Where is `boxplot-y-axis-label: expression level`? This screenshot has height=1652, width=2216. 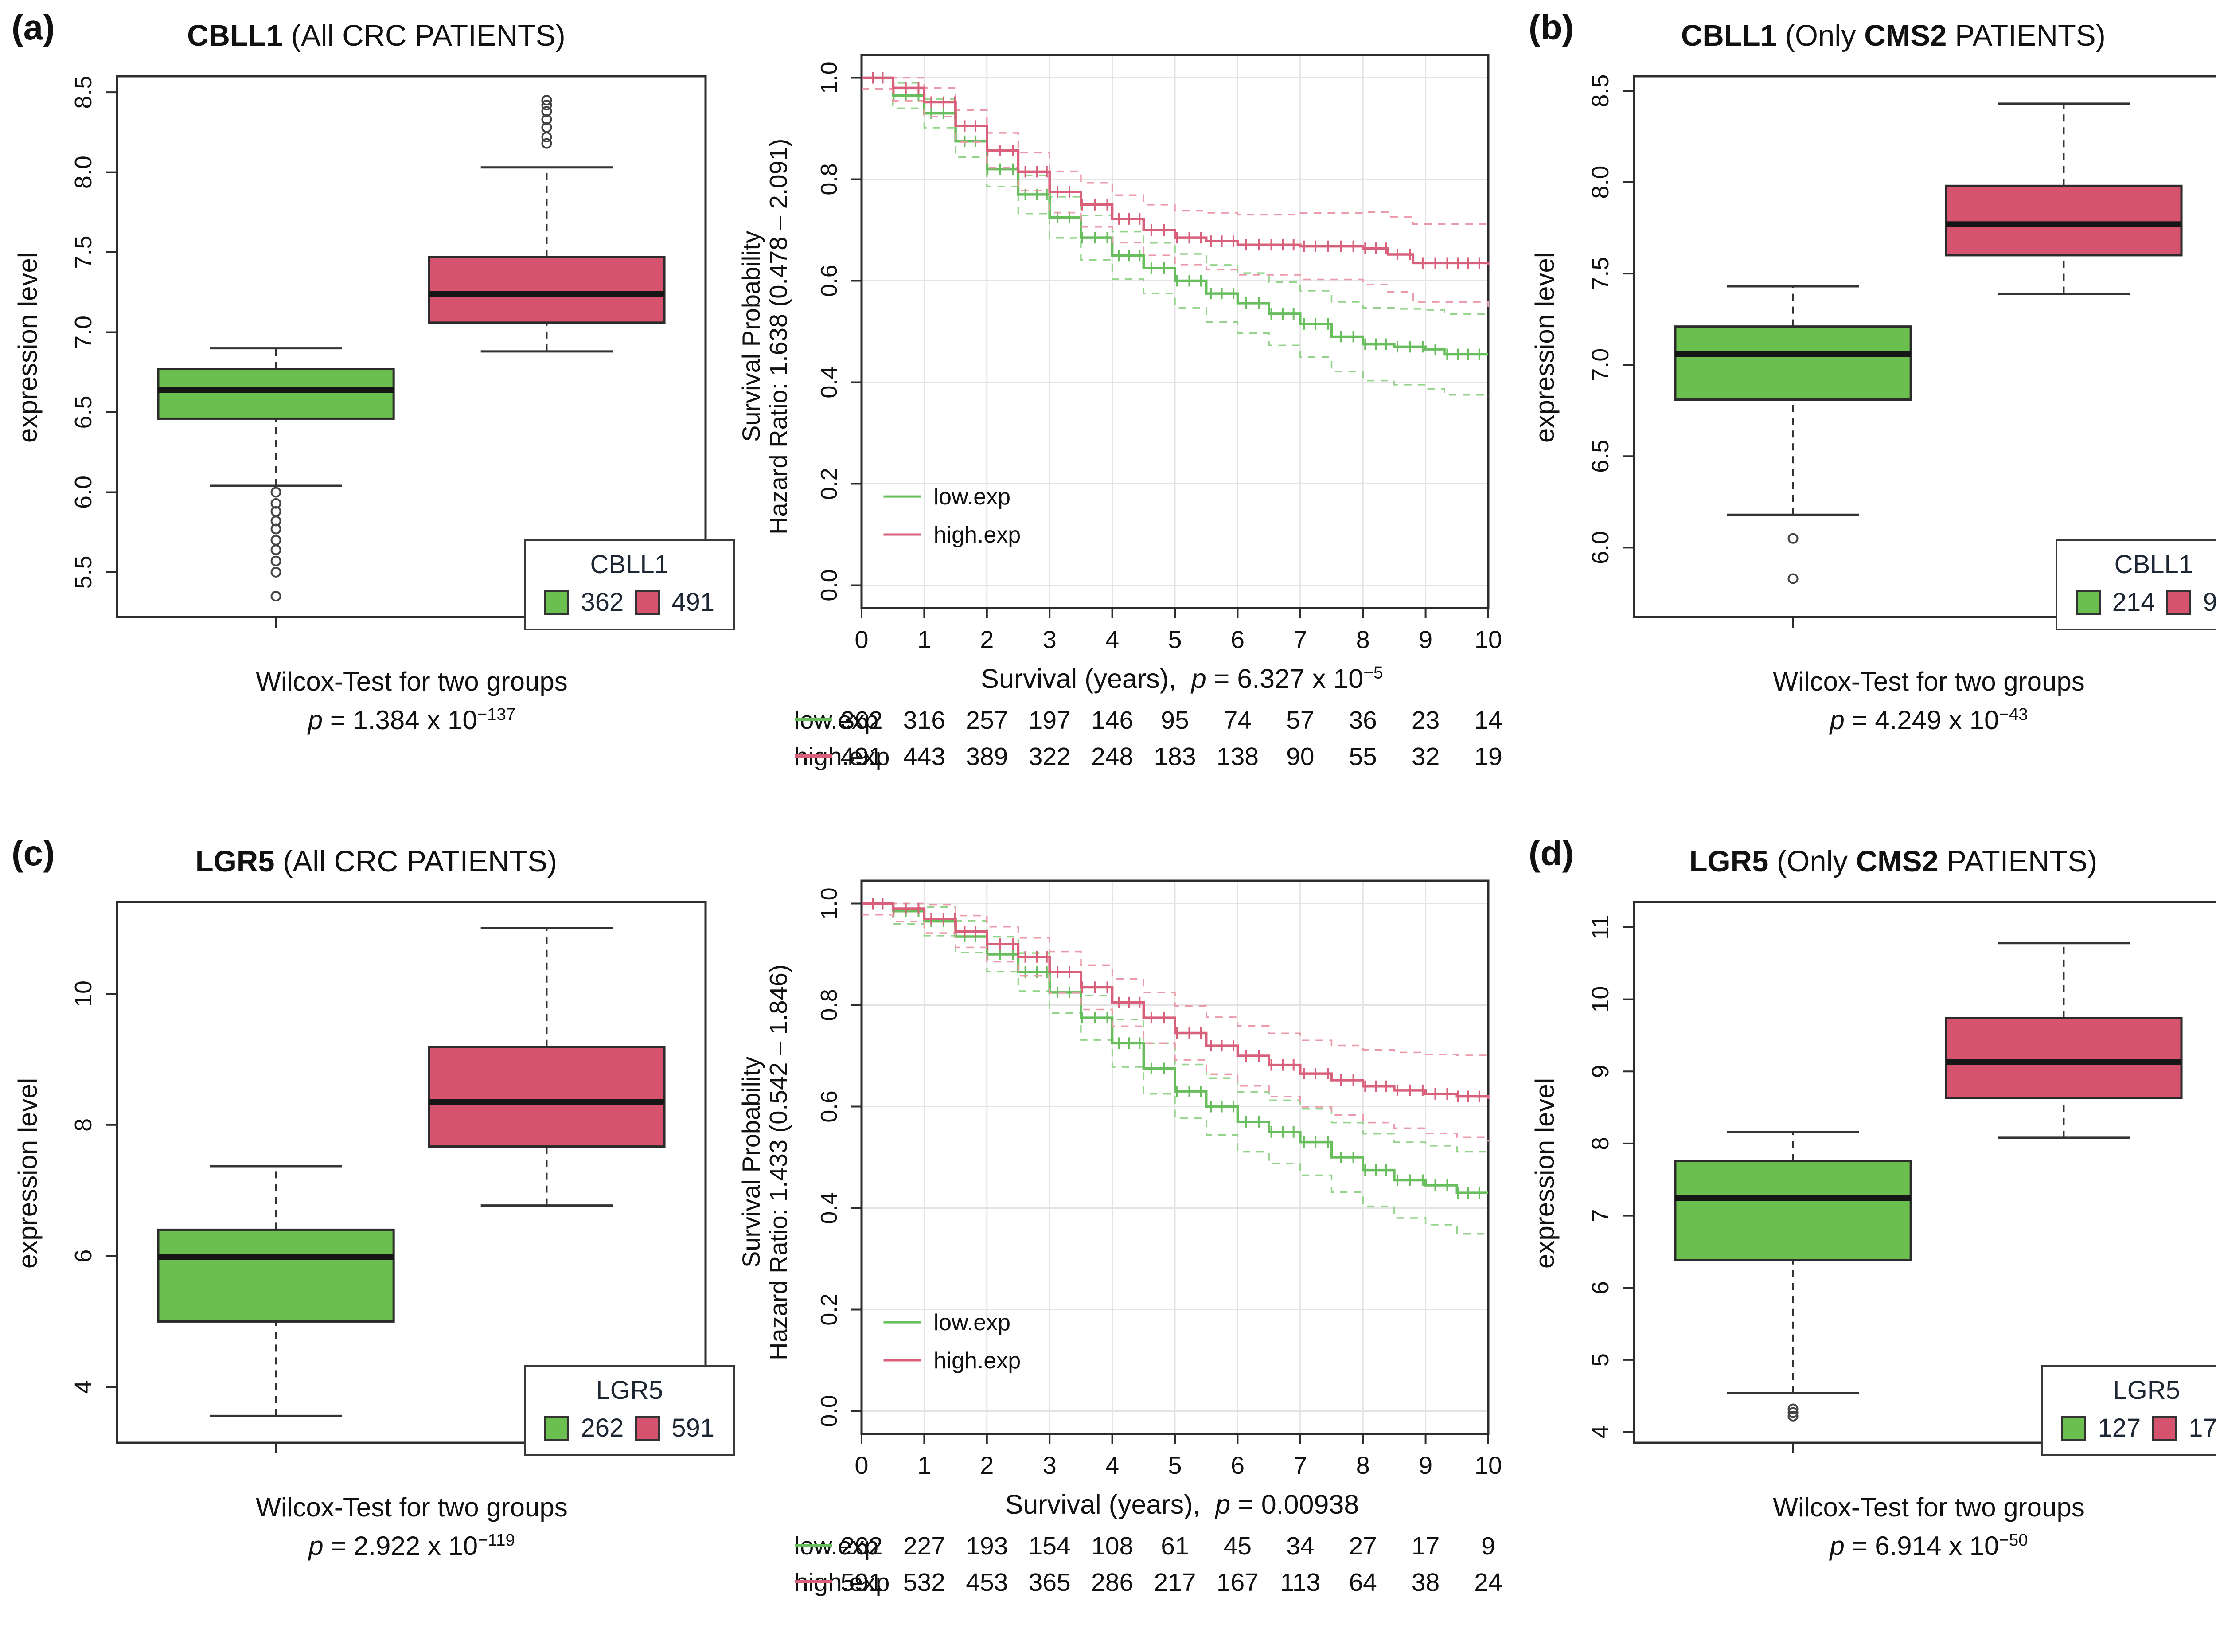
boxplot-y-axis-label: expression level is located at coordinates (28, 1173).